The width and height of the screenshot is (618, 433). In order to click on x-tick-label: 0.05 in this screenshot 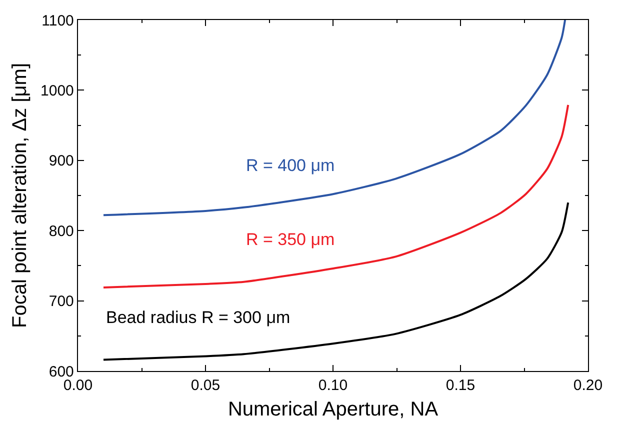, I will do `click(205, 385)`.